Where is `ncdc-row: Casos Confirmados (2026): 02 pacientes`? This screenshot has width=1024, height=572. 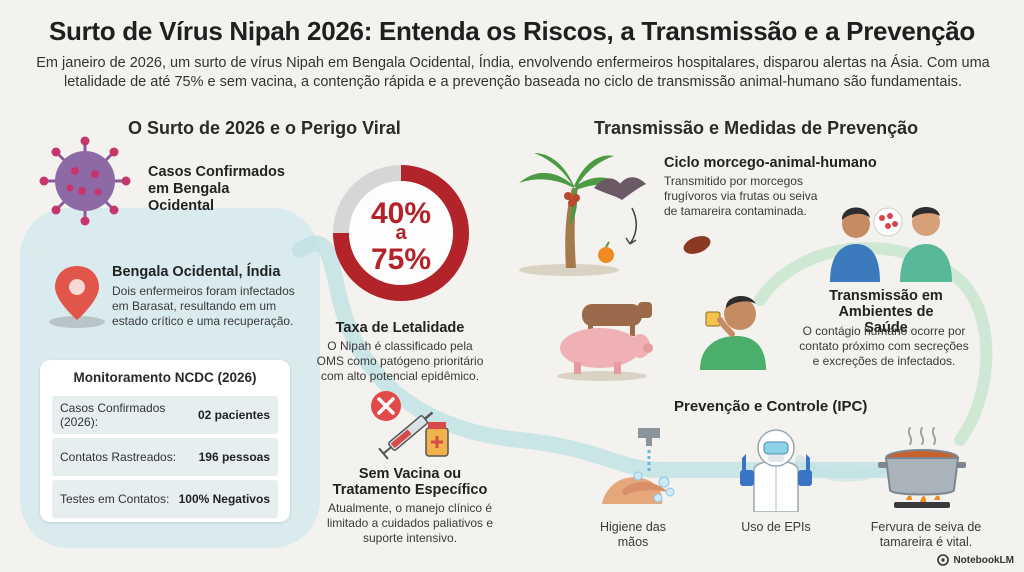
ncdc-row: Casos Confirmados (2026): 02 pacientes is located at coordinates (165, 415).